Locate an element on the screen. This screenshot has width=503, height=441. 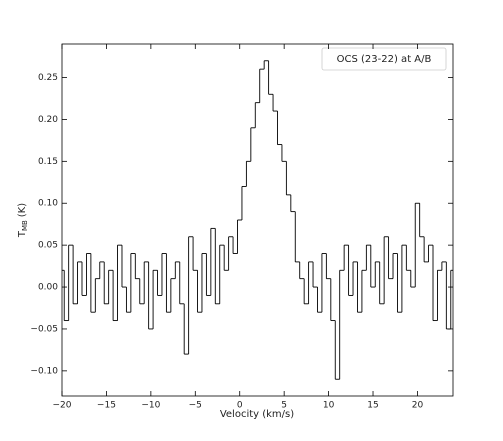
y-label-sub: MB is located at coordinates (25, 225).